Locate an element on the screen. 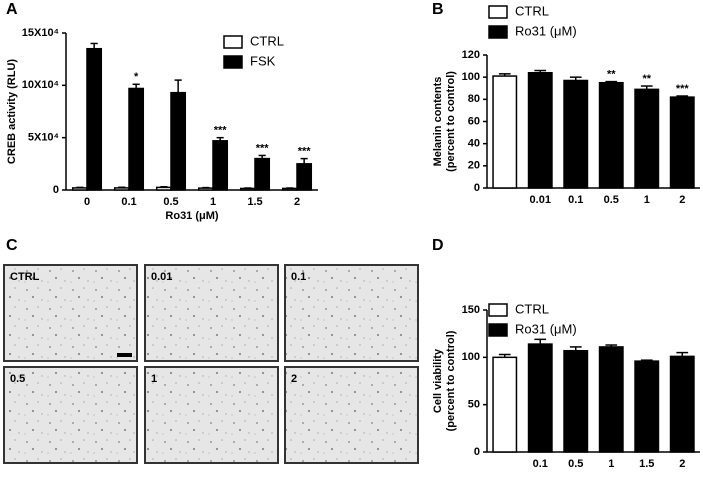 The height and width of the screenshot is (478, 703). y-axis-label: CREB activity (RLU) is located at coordinates (12, 111).